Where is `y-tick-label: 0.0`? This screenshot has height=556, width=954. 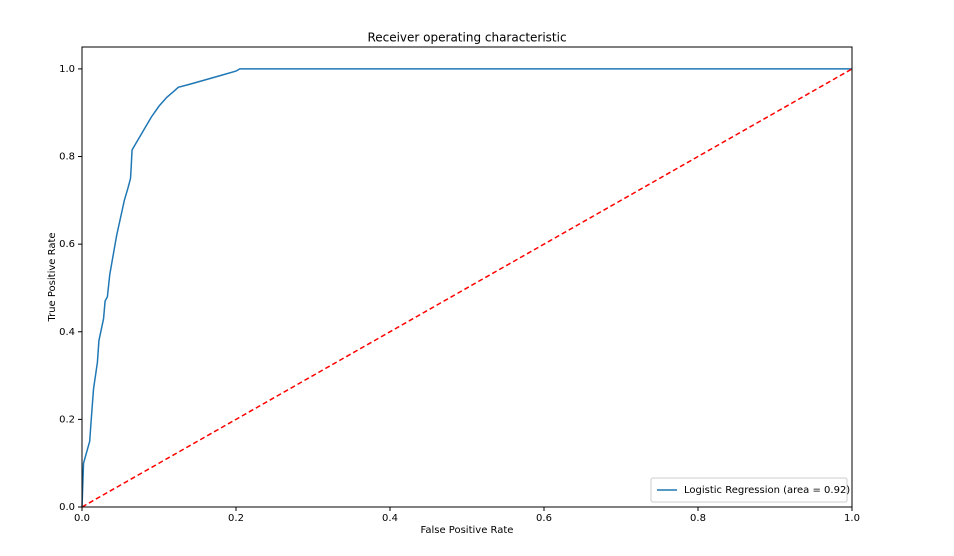
y-tick-label: 0.0 is located at coordinates (67, 507).